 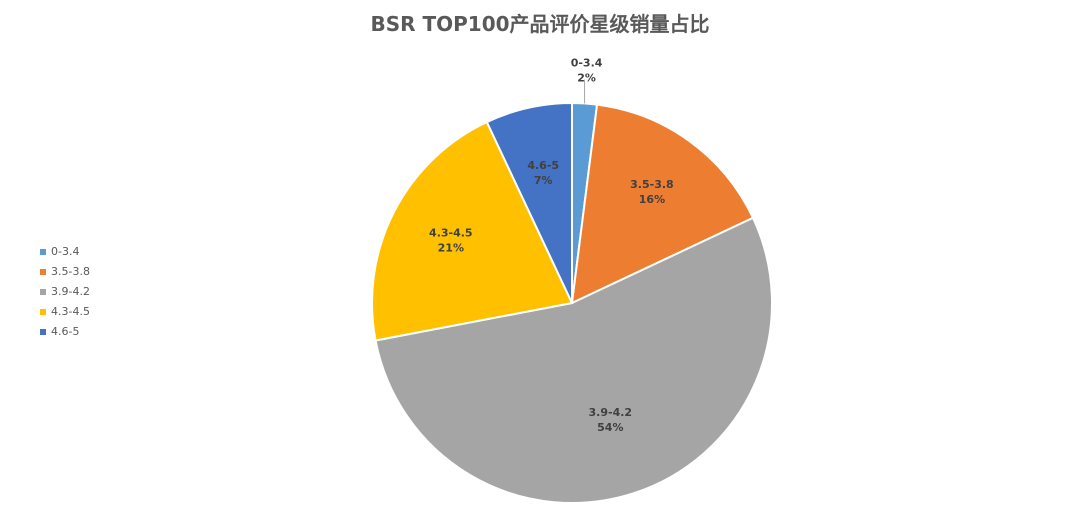 What do you see at coordinates (70, 311) in the screenshot?
I see `legend-label: 4.3-4.5` at bounding box center [70, 311].